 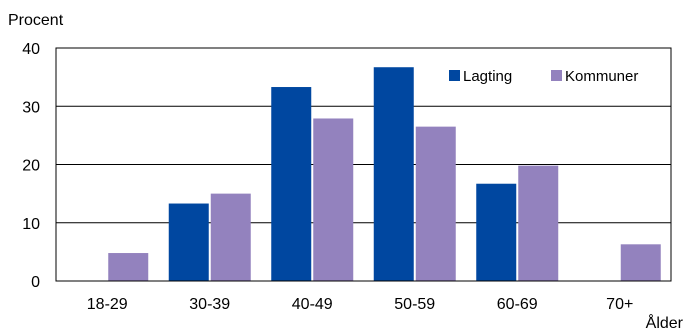 What do you see at coordinates (543, 76) in the screenshot?
I see `legend: Lagting Kommuner` at bounding box center [543, 76].